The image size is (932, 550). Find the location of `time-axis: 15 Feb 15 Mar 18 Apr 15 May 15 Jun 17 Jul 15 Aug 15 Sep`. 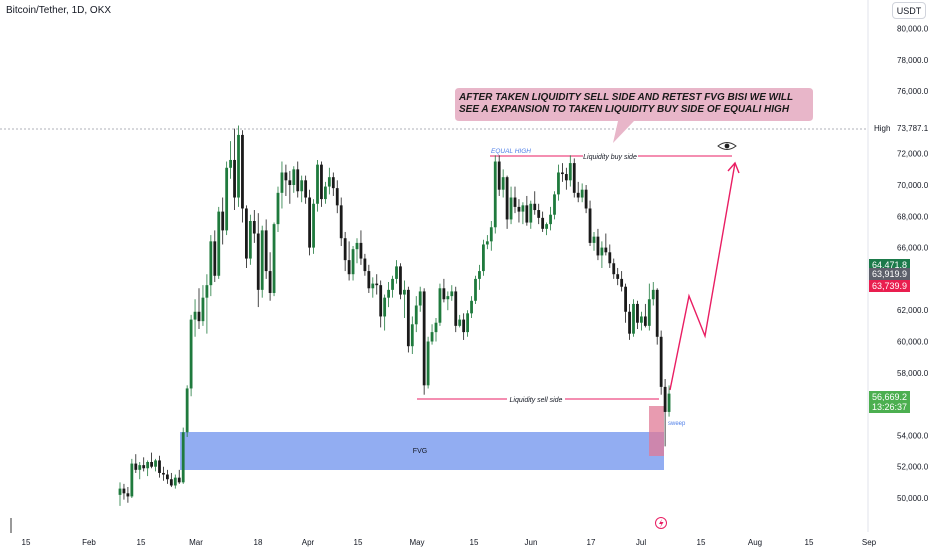

time-axis: 15 Feb 15 Mar 18 Apr 15 May 15 Jun 17 Jul 15 Aug 15 Sep is located at coordinates (449, 542).